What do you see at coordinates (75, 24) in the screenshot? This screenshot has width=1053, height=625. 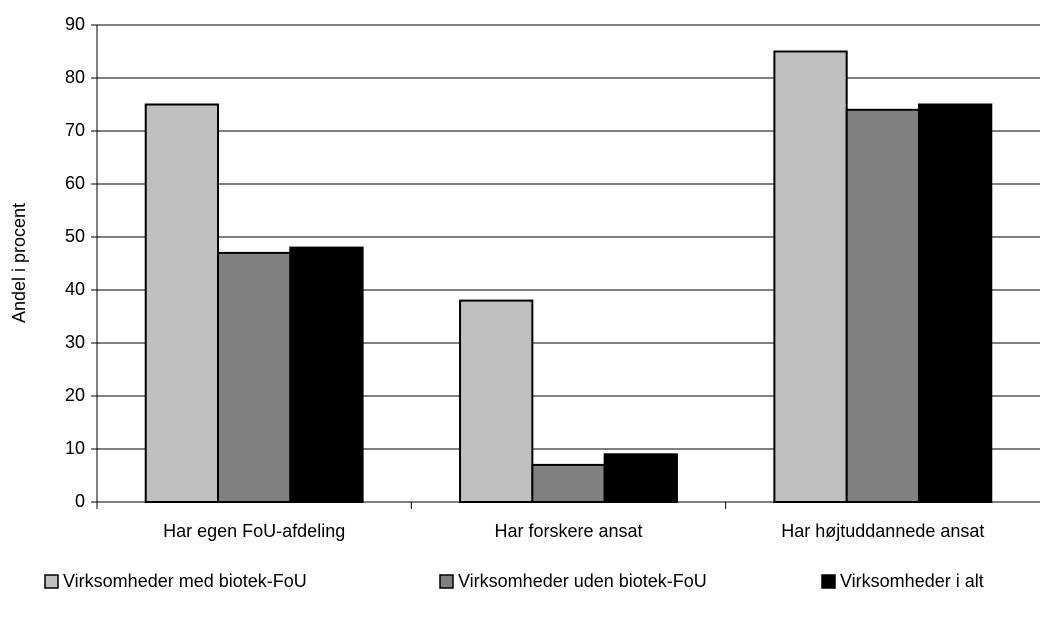 I see `y-tick-label: 90` at bounding box center [75, 24].